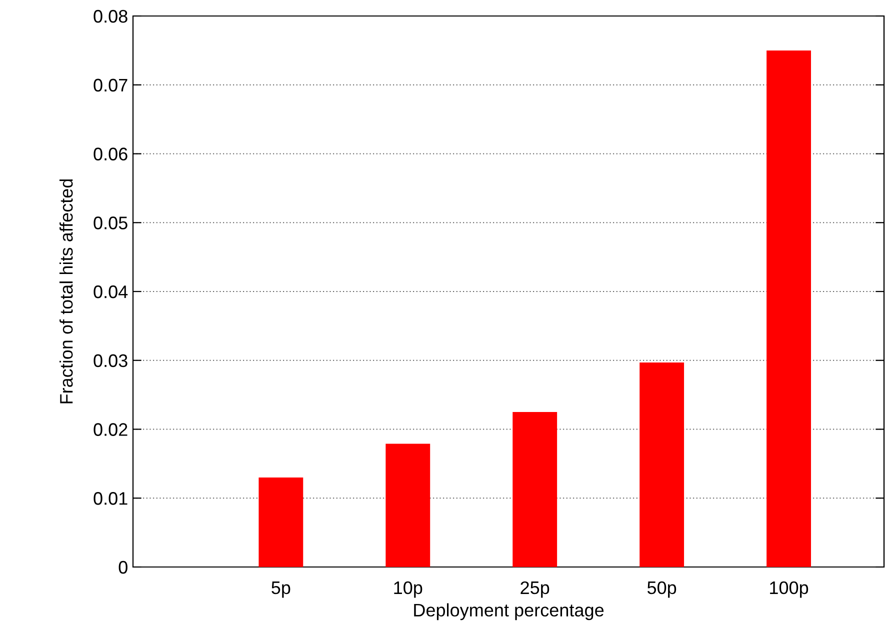 This screenshot has height=639, width=885. I want to click on x-tick-label: 5p, so click(281, 590).